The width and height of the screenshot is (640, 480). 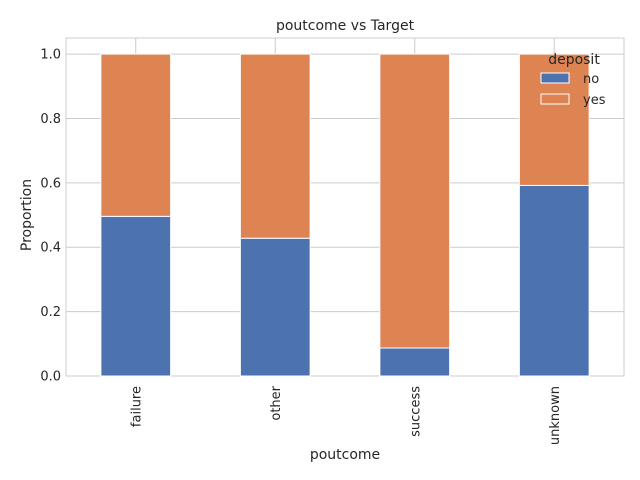 I want to click on y-tick-label: 0.0, so click(x=50, y=377).